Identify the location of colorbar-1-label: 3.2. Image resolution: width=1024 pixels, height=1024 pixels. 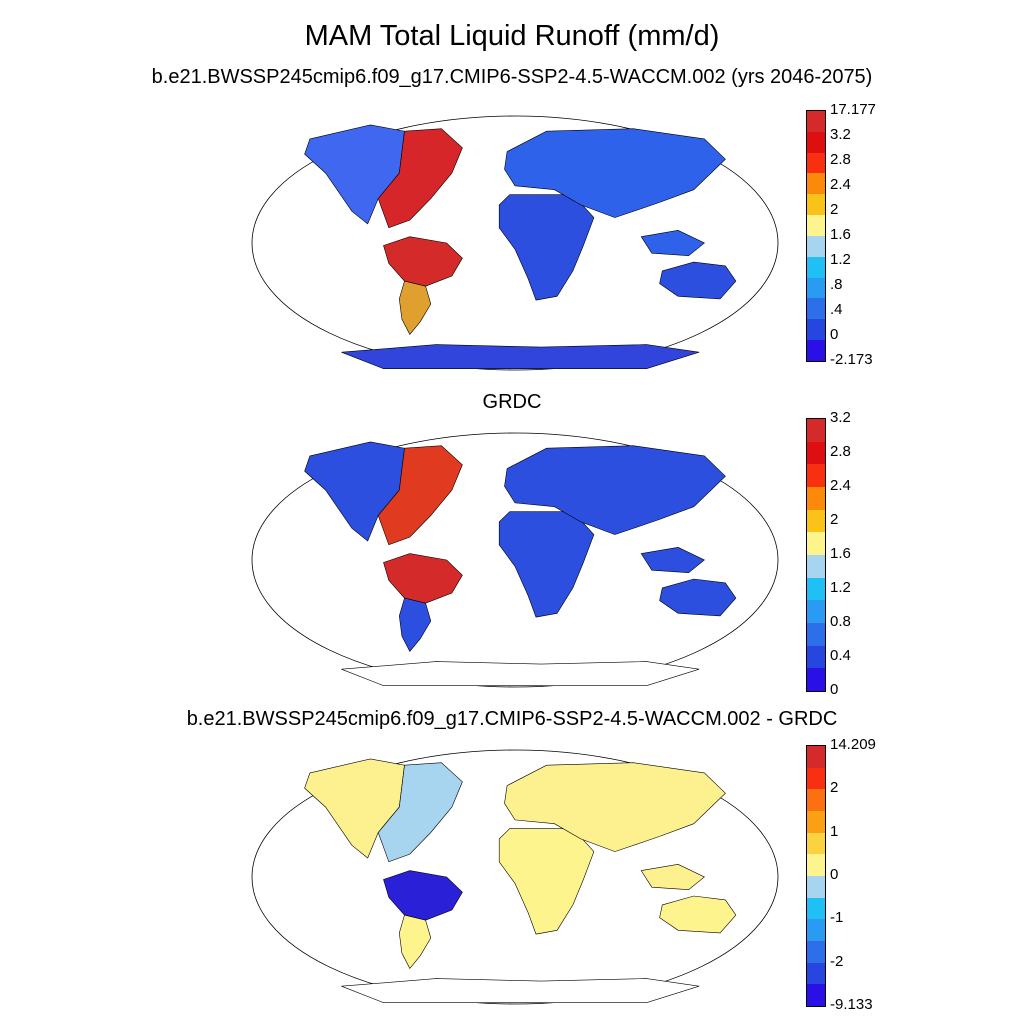
(840, 134).